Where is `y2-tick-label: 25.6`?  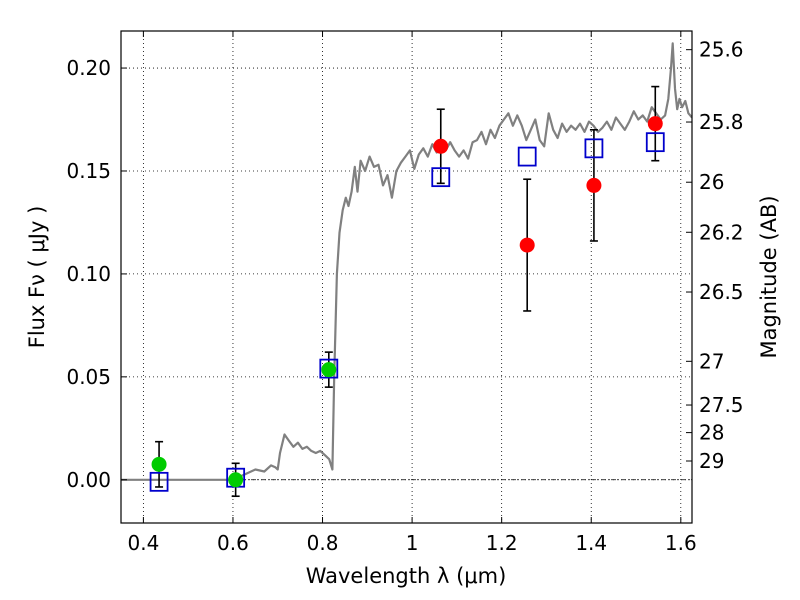 y2-tick-label: 25.6 is located at coordinates (721, 50).